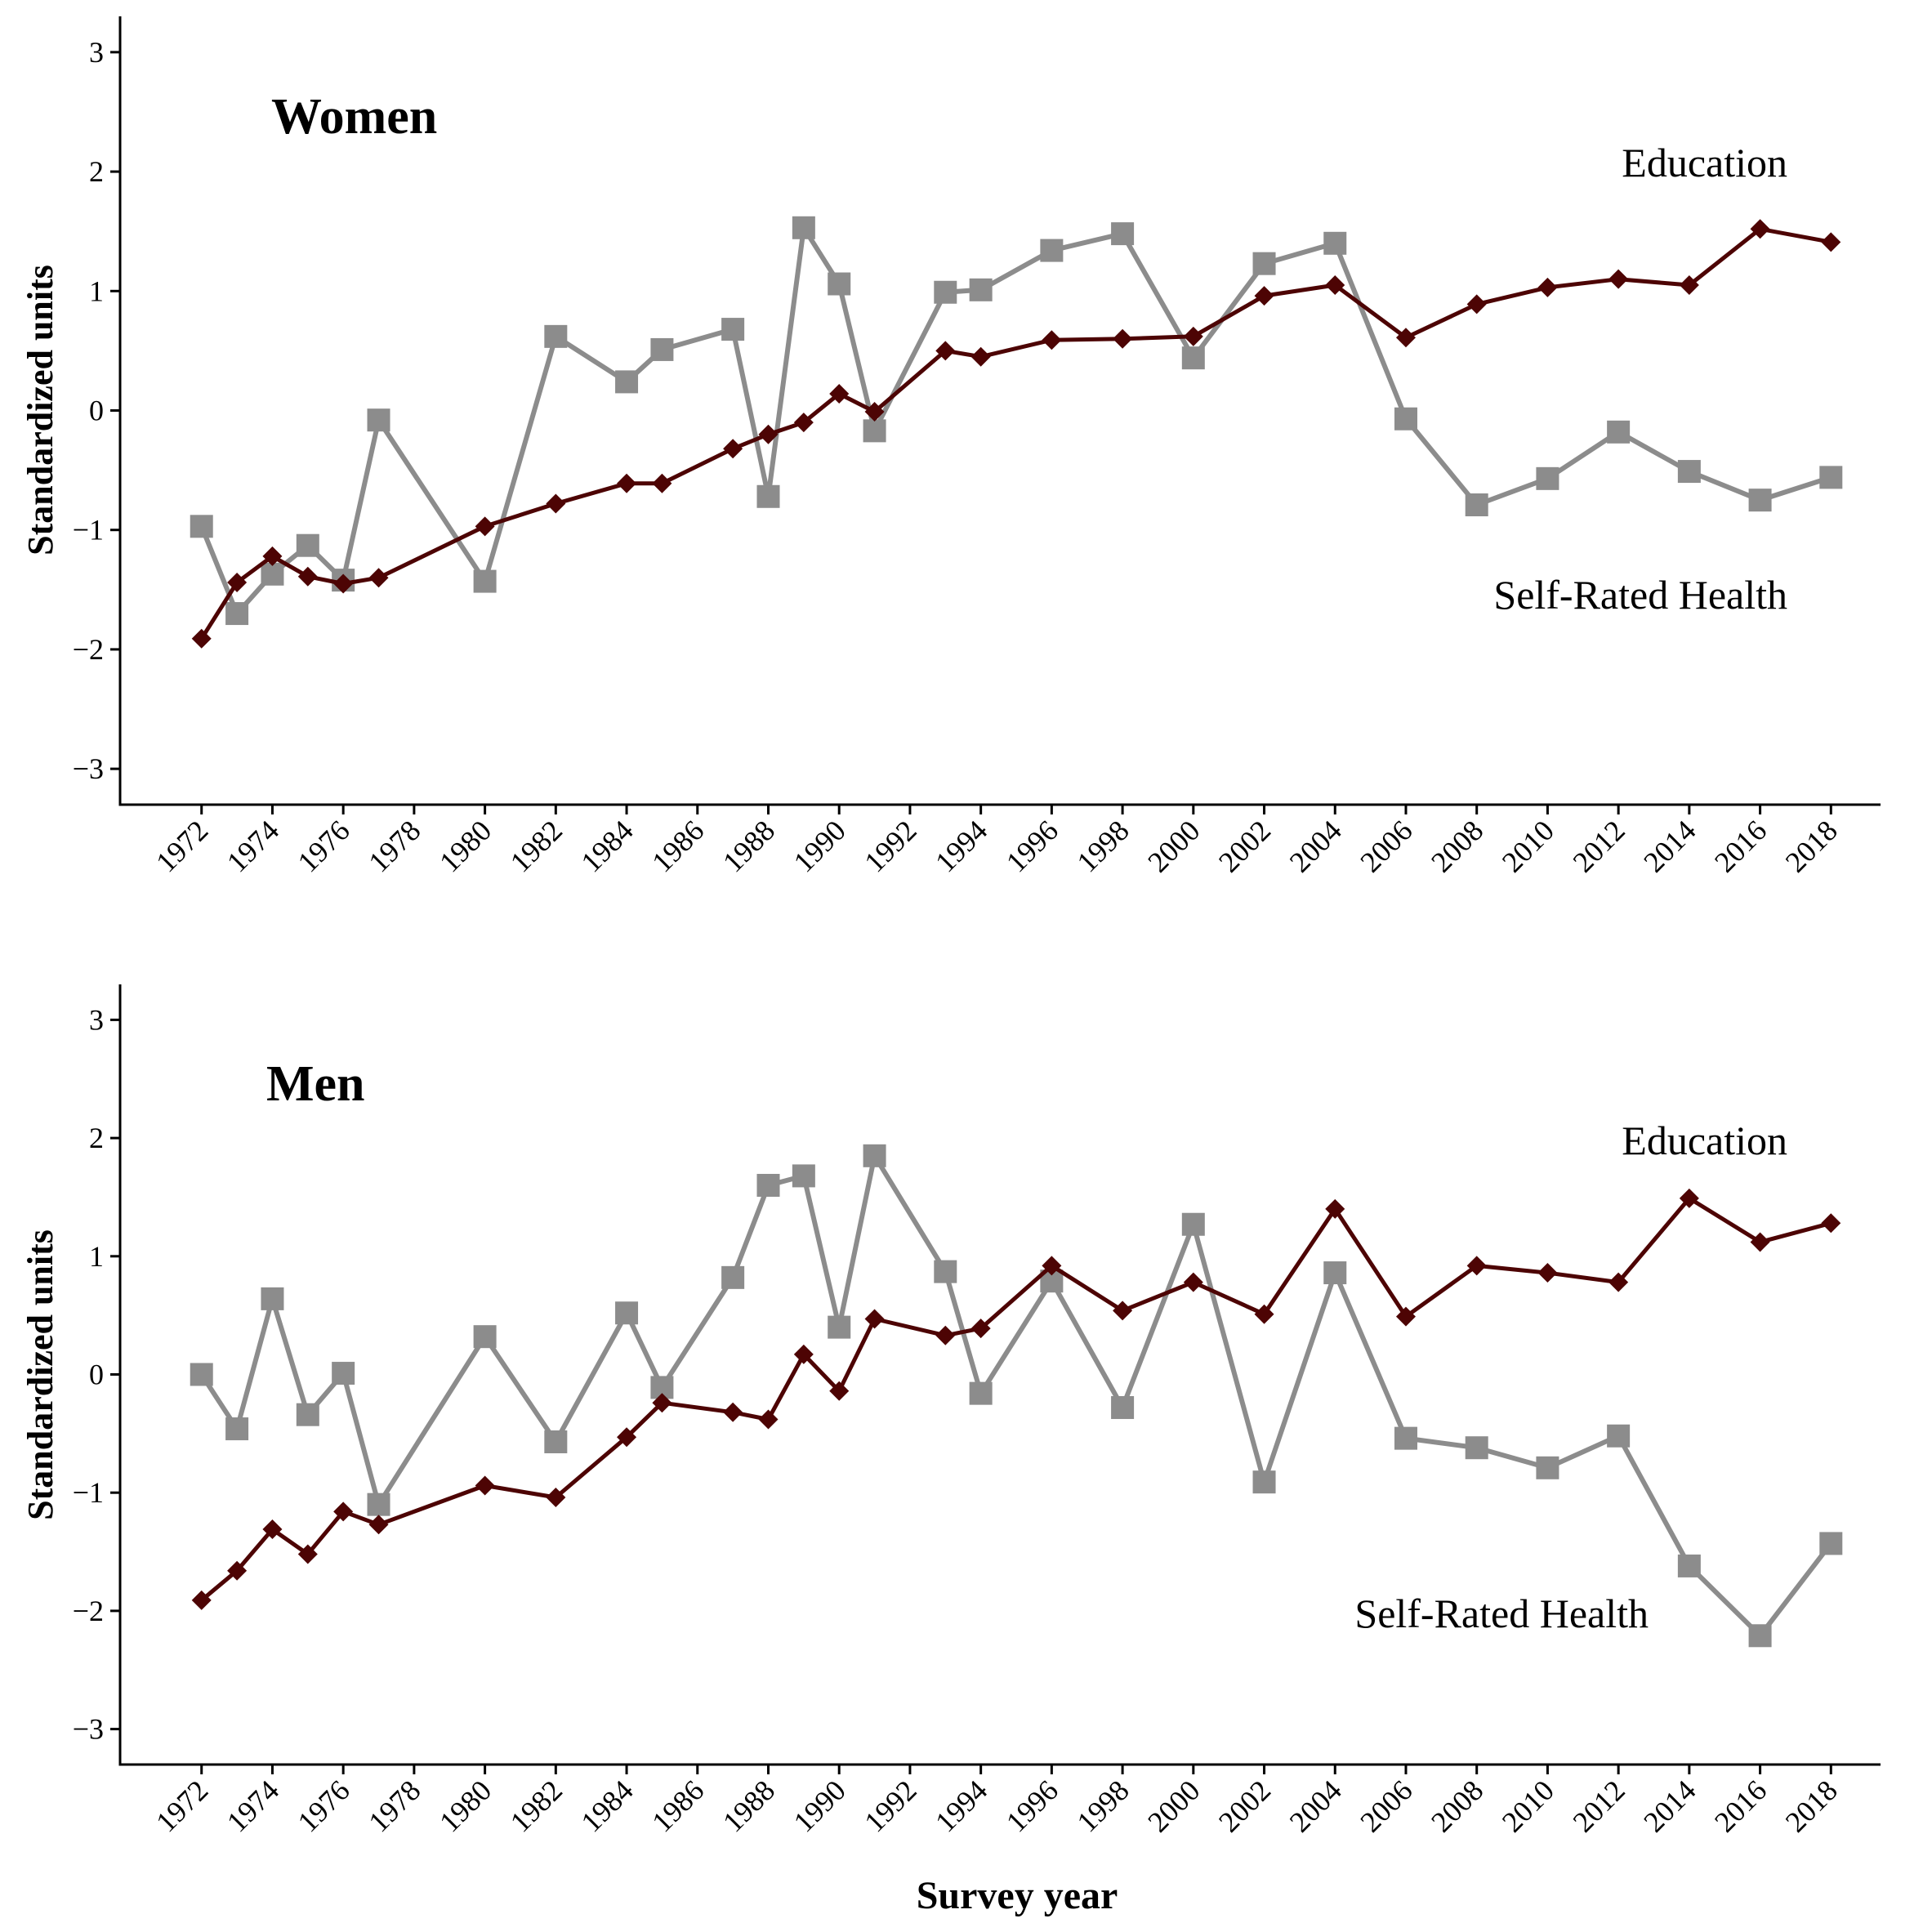 The height and width of the screenshot is (1932, 1932). What do you see at coordinates (1017, 1896) in the screenshot?
I see `x-axis-title: Survey year` at bounding box center [1017, 1896].